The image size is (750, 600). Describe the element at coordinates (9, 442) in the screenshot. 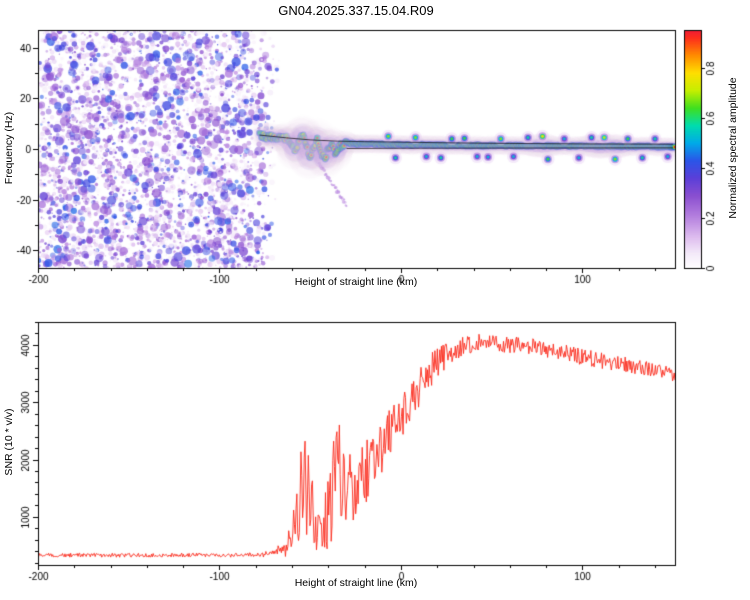

I see `snr-axis-label: SNR (10 * v/v)` at that location.